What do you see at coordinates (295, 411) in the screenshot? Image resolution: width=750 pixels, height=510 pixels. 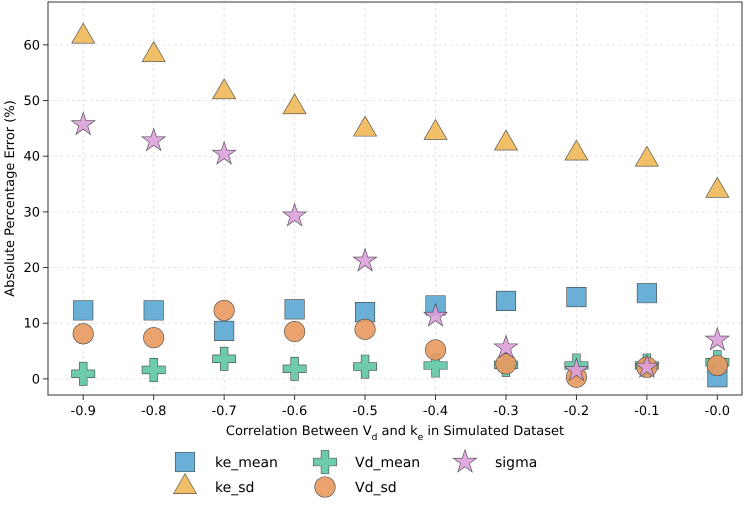 I see `x-tick-label: -0.6` at bounding box center [295, 411].